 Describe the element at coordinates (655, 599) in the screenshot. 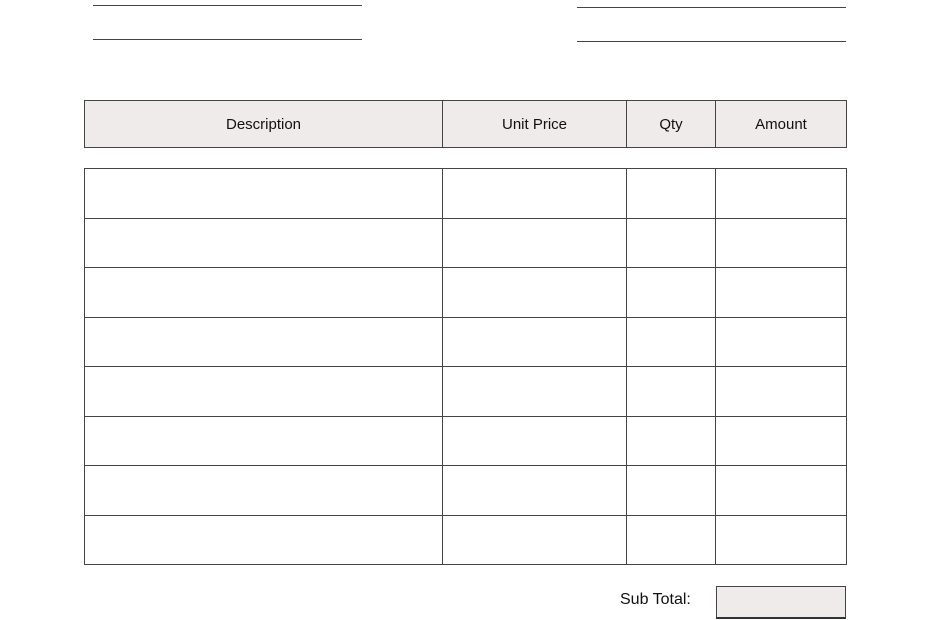

I see `sub-total-label: Sub Total:` at that location.